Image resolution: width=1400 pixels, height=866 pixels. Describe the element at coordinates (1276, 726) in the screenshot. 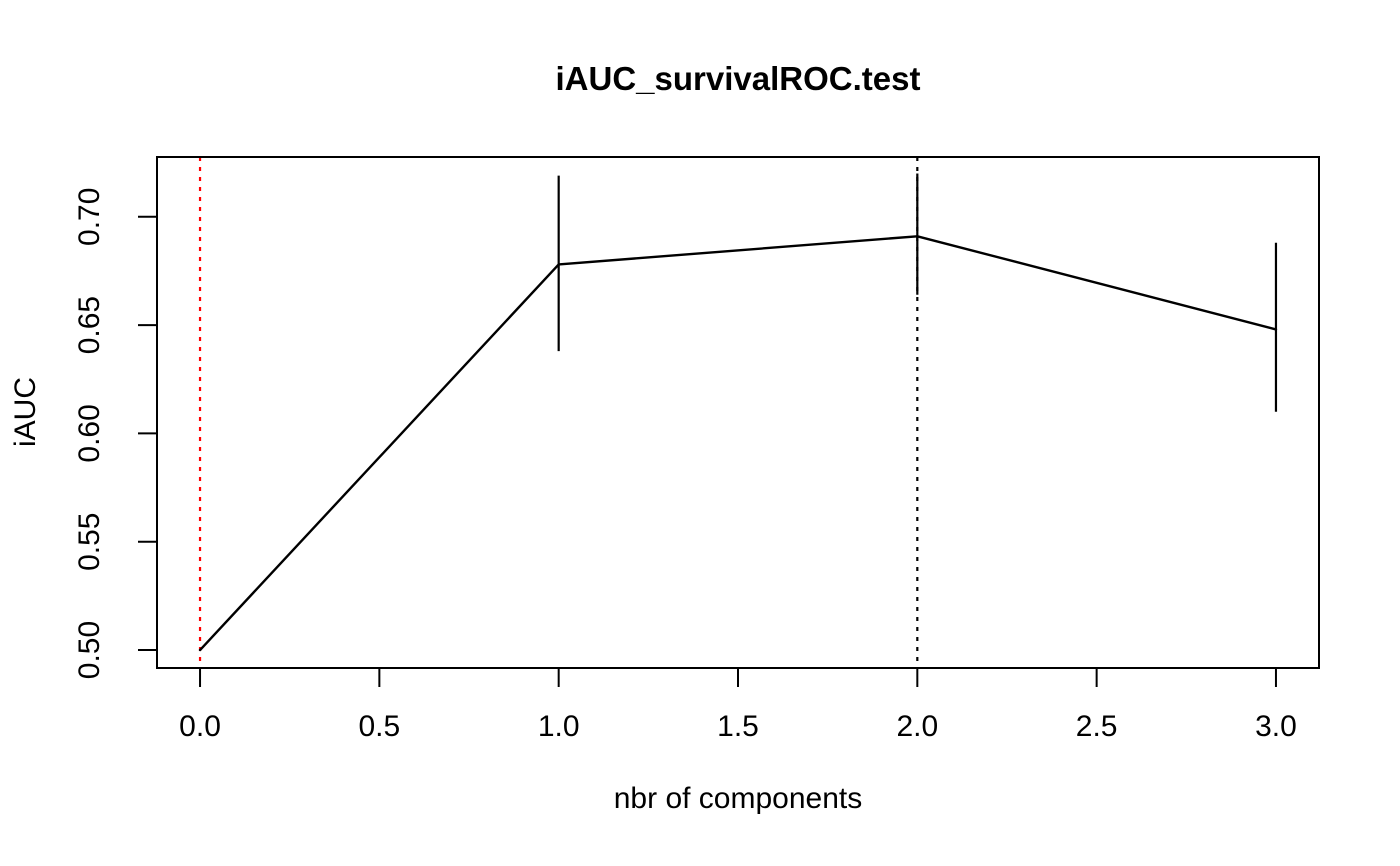

I see `x-axis-tick-label: 3.0` at that location.